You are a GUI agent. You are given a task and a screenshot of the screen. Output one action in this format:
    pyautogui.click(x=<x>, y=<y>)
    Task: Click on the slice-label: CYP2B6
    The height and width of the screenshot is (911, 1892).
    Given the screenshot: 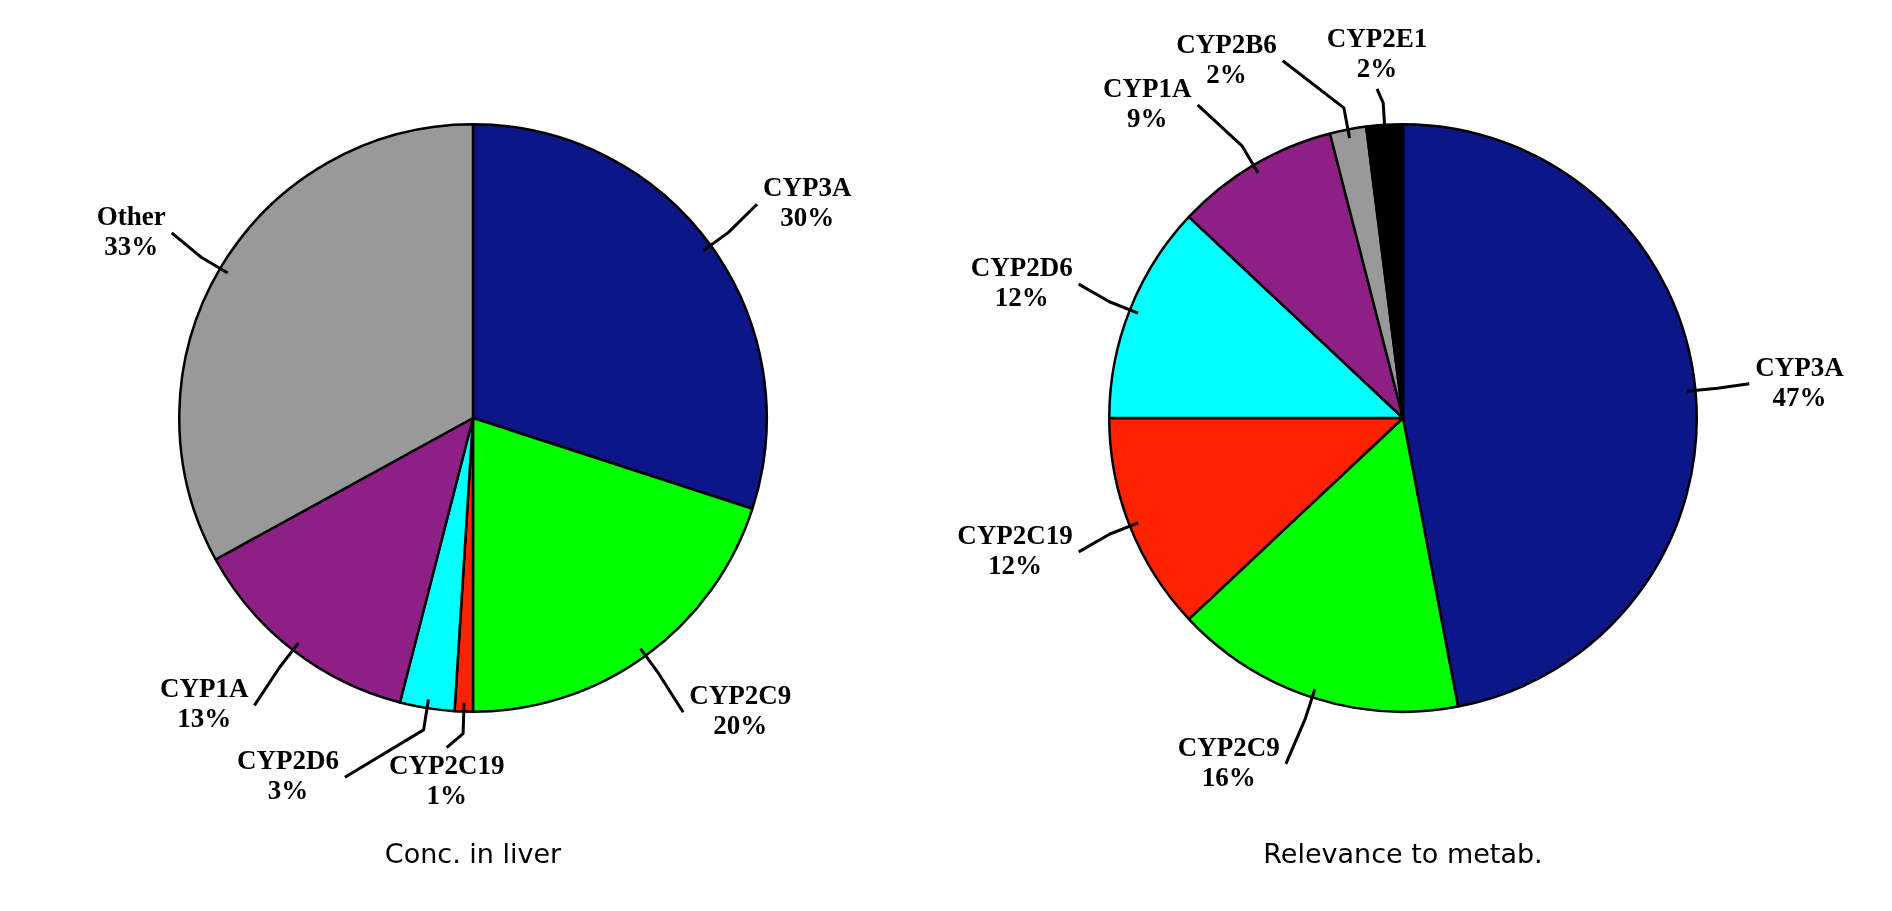 What is the action you would take?
    pyautogui.click(x=1226, y=43)
    